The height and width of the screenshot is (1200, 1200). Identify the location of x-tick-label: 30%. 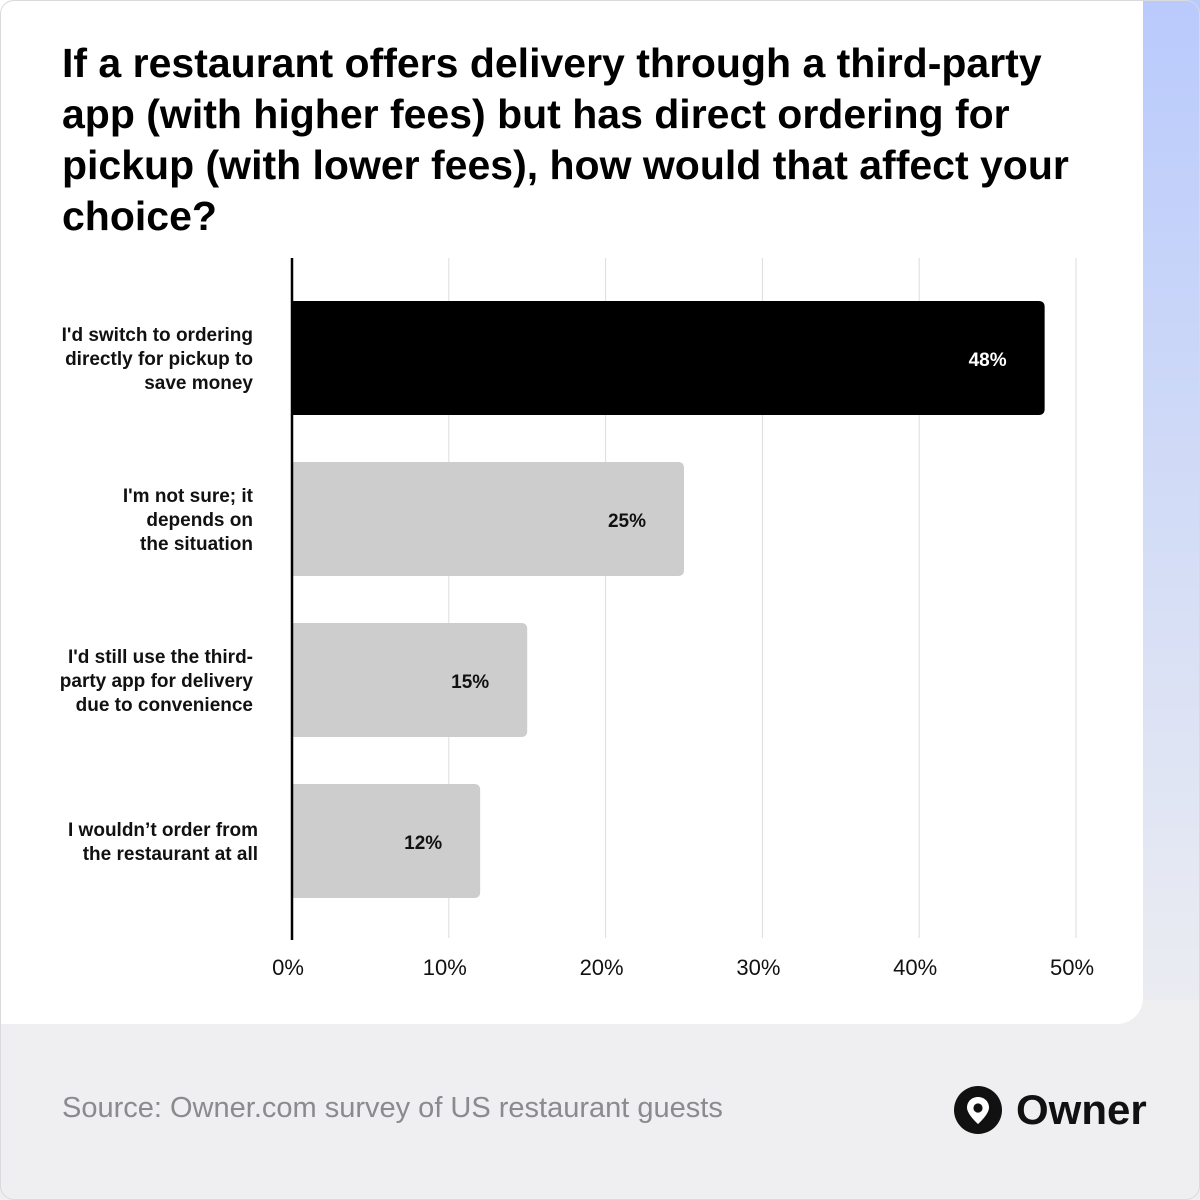
(758, 967).